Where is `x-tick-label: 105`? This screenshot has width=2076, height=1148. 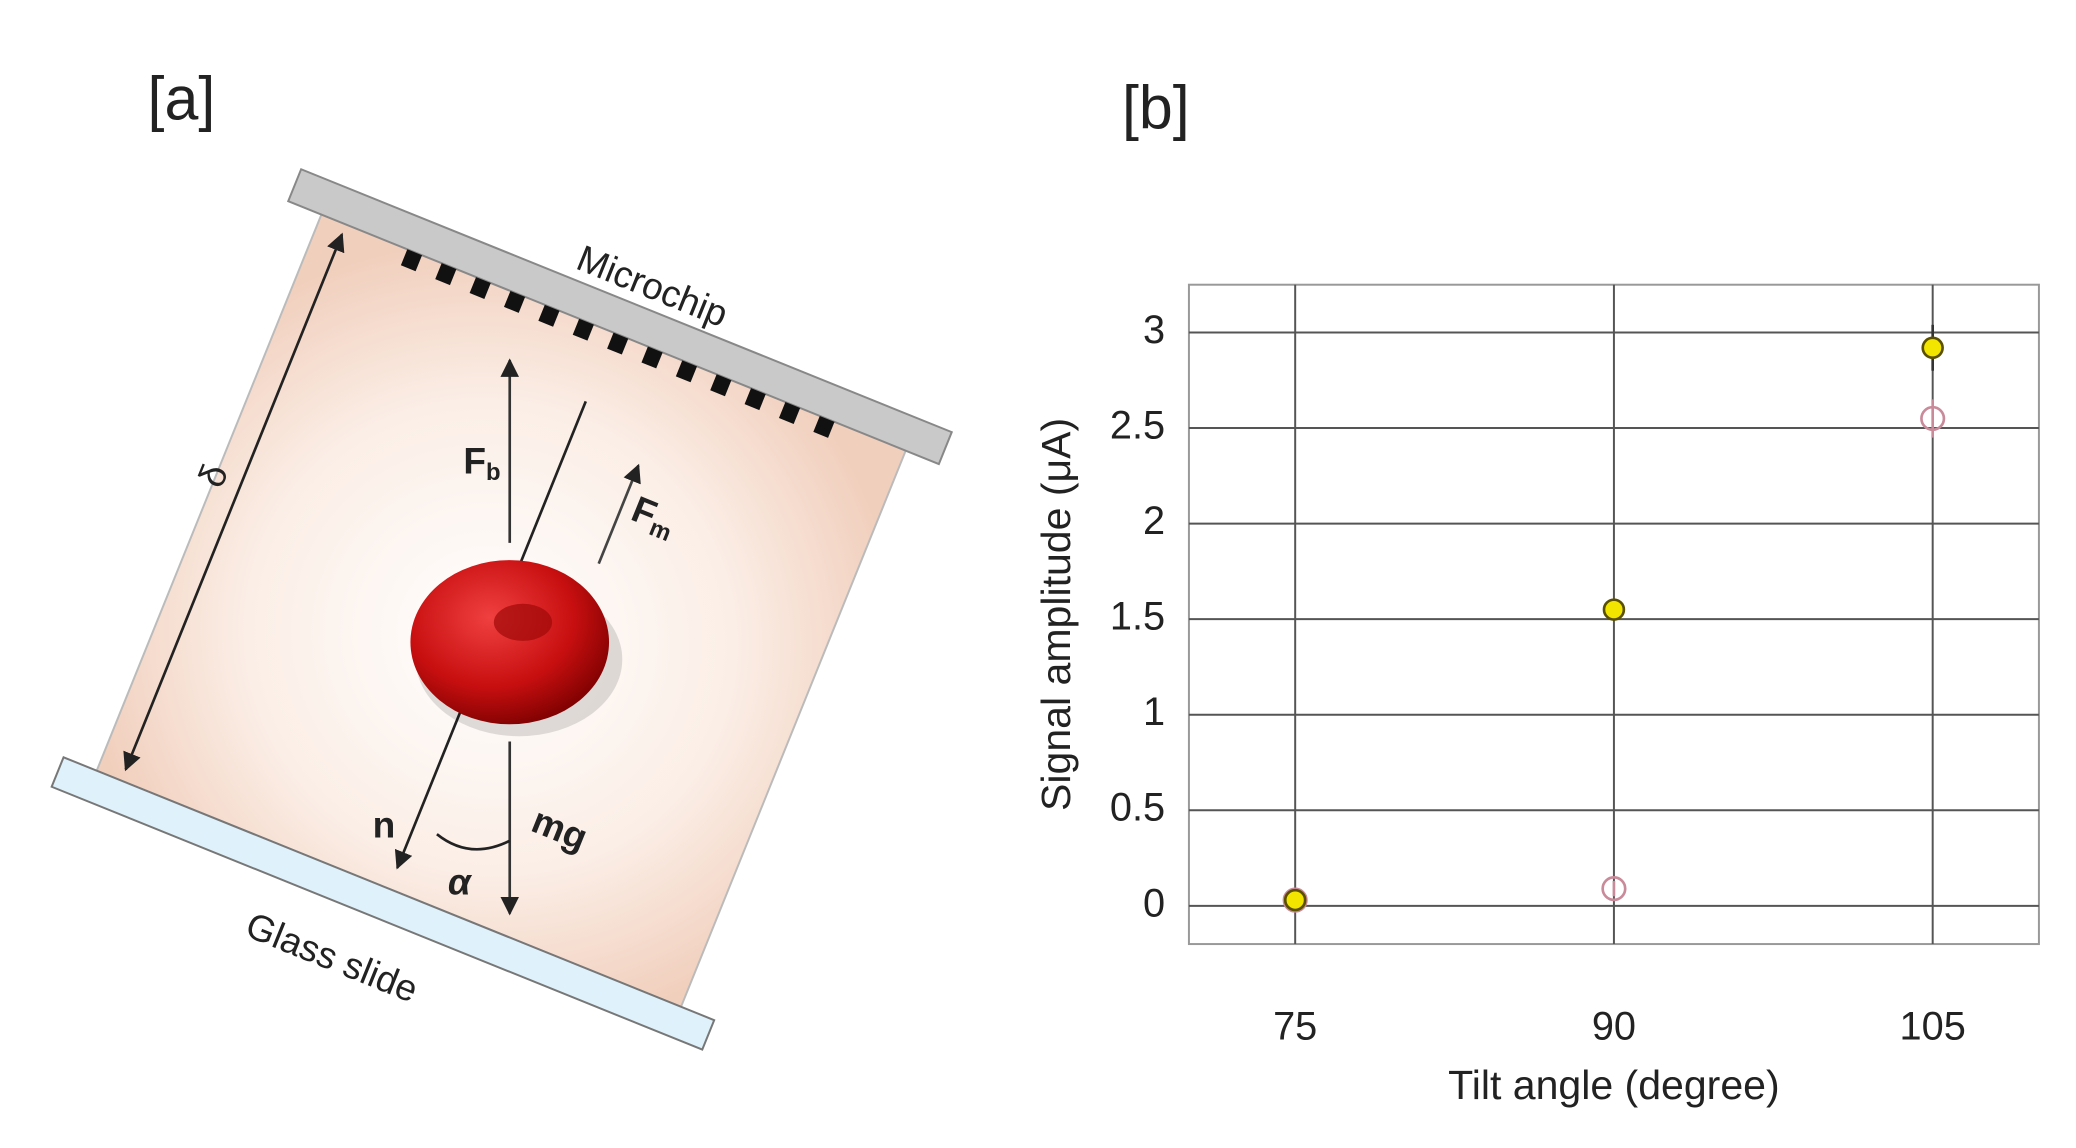
x-tick-label: 105 is located at coordinates (1933, 1026).